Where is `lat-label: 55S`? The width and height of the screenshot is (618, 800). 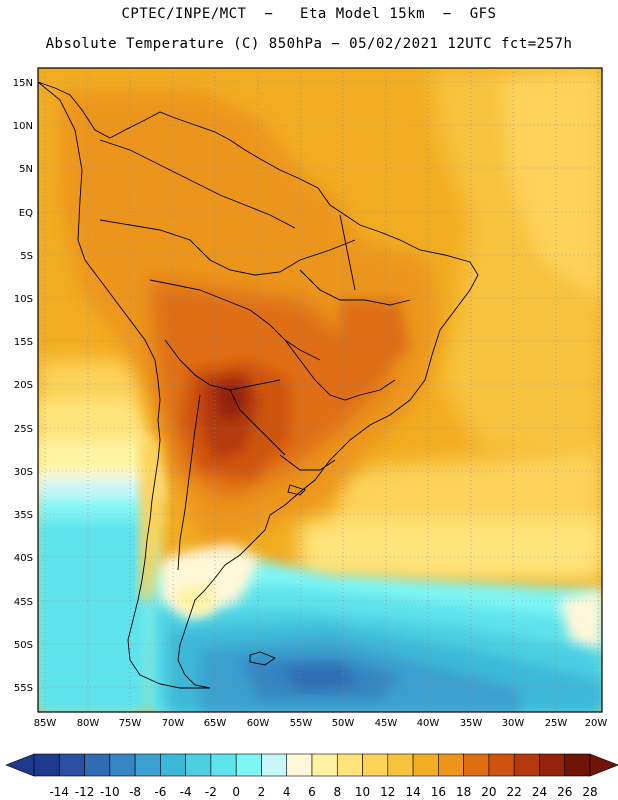 lat-label: 55S is located at coordinates (23, 688).